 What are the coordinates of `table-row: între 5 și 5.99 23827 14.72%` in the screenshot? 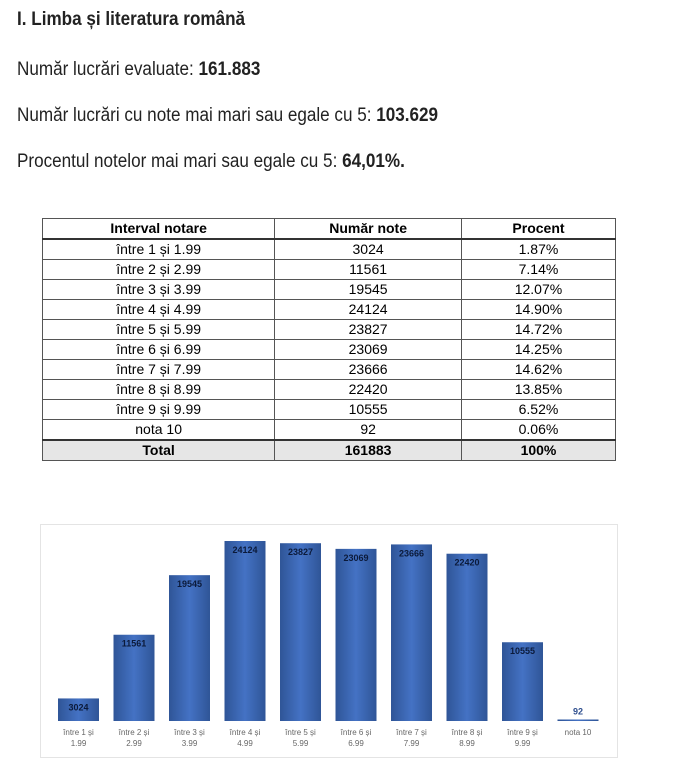 It's located at (329, 330).